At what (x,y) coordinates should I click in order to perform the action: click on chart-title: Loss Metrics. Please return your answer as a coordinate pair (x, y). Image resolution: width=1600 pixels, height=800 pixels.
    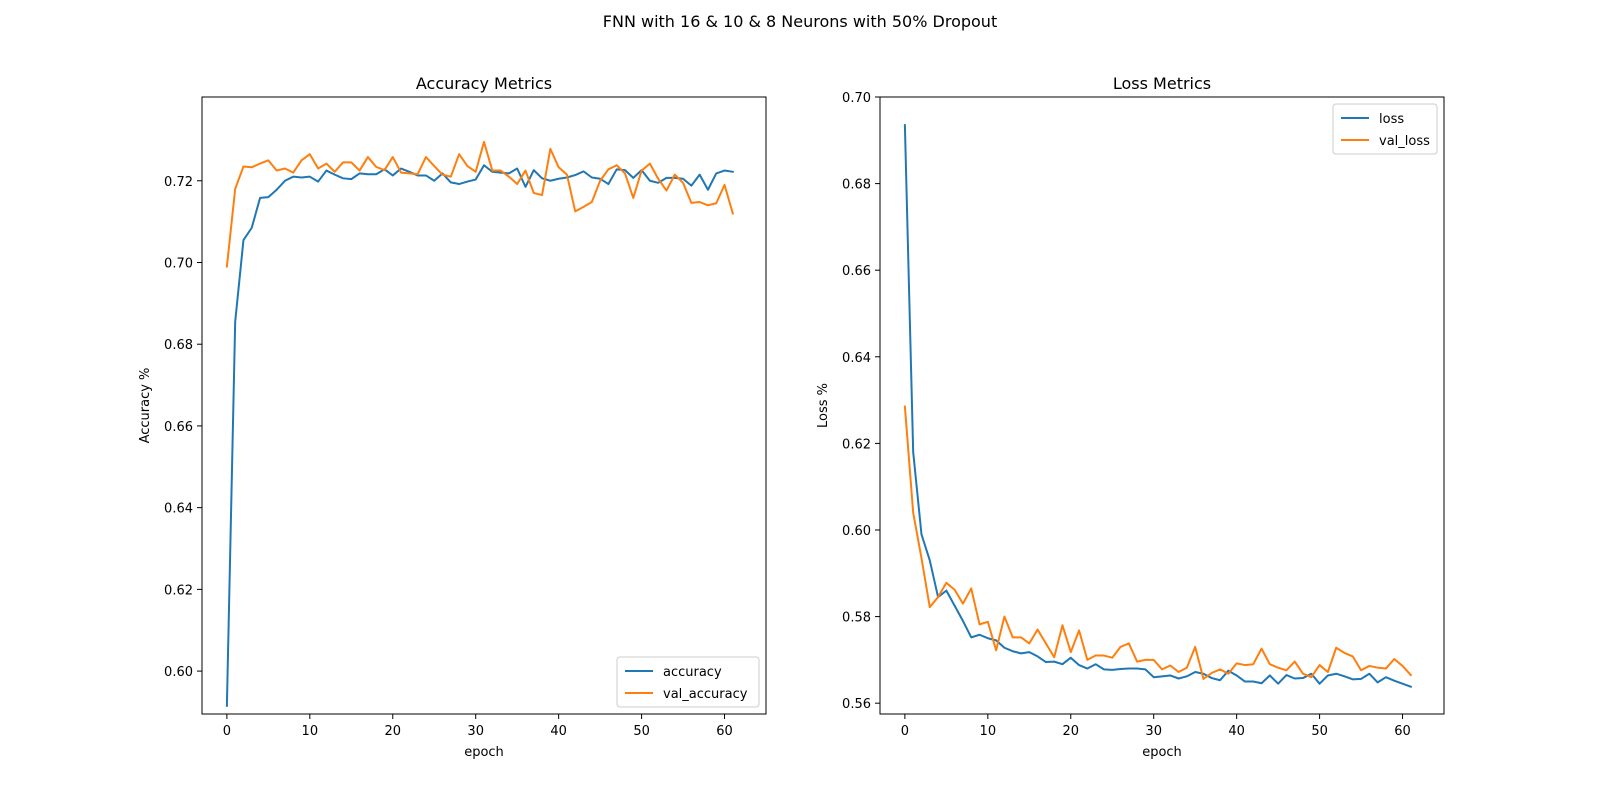
    Looking at the image, I should click on (1162, 83).